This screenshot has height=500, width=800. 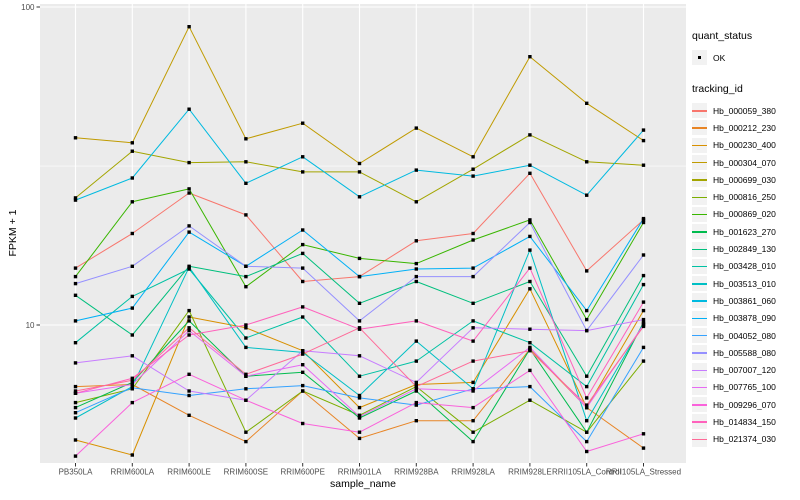 What do you see at coordinates (745, 318) in the screenshot?
I see `legend-item-Hb_003878_090: Hb_003878_090` at bounding box center [745, 318].